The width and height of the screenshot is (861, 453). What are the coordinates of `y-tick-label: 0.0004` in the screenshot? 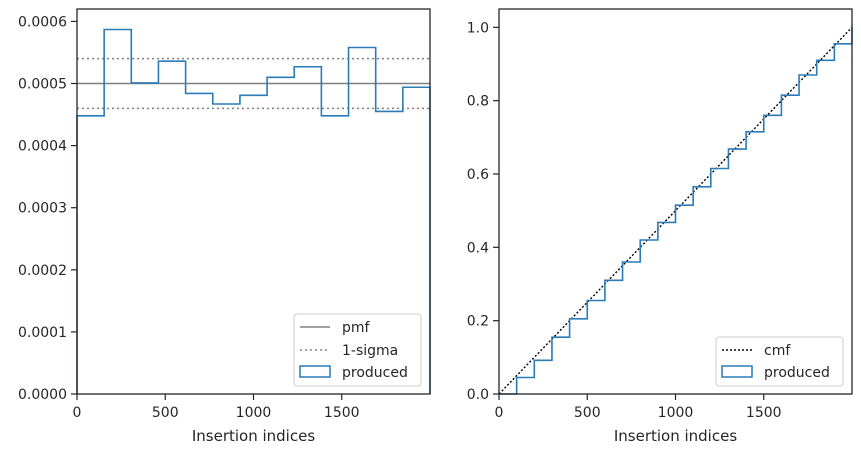 It's located at (42, 147).